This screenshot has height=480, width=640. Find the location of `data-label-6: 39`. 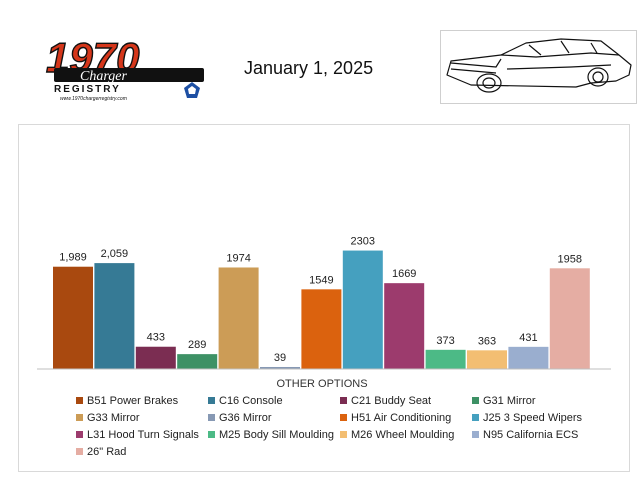

data-label-6: 39 is located at coordinates (280, 358).